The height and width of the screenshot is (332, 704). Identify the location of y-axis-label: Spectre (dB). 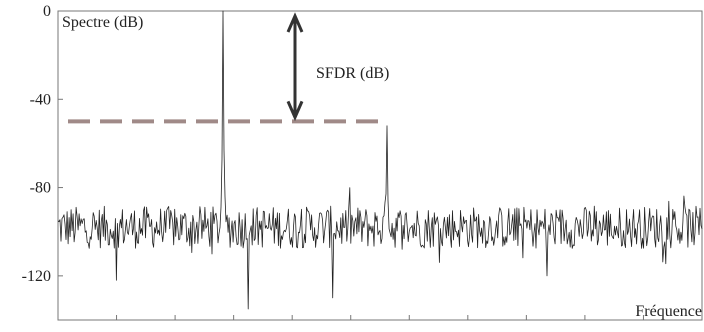
(102, 22).